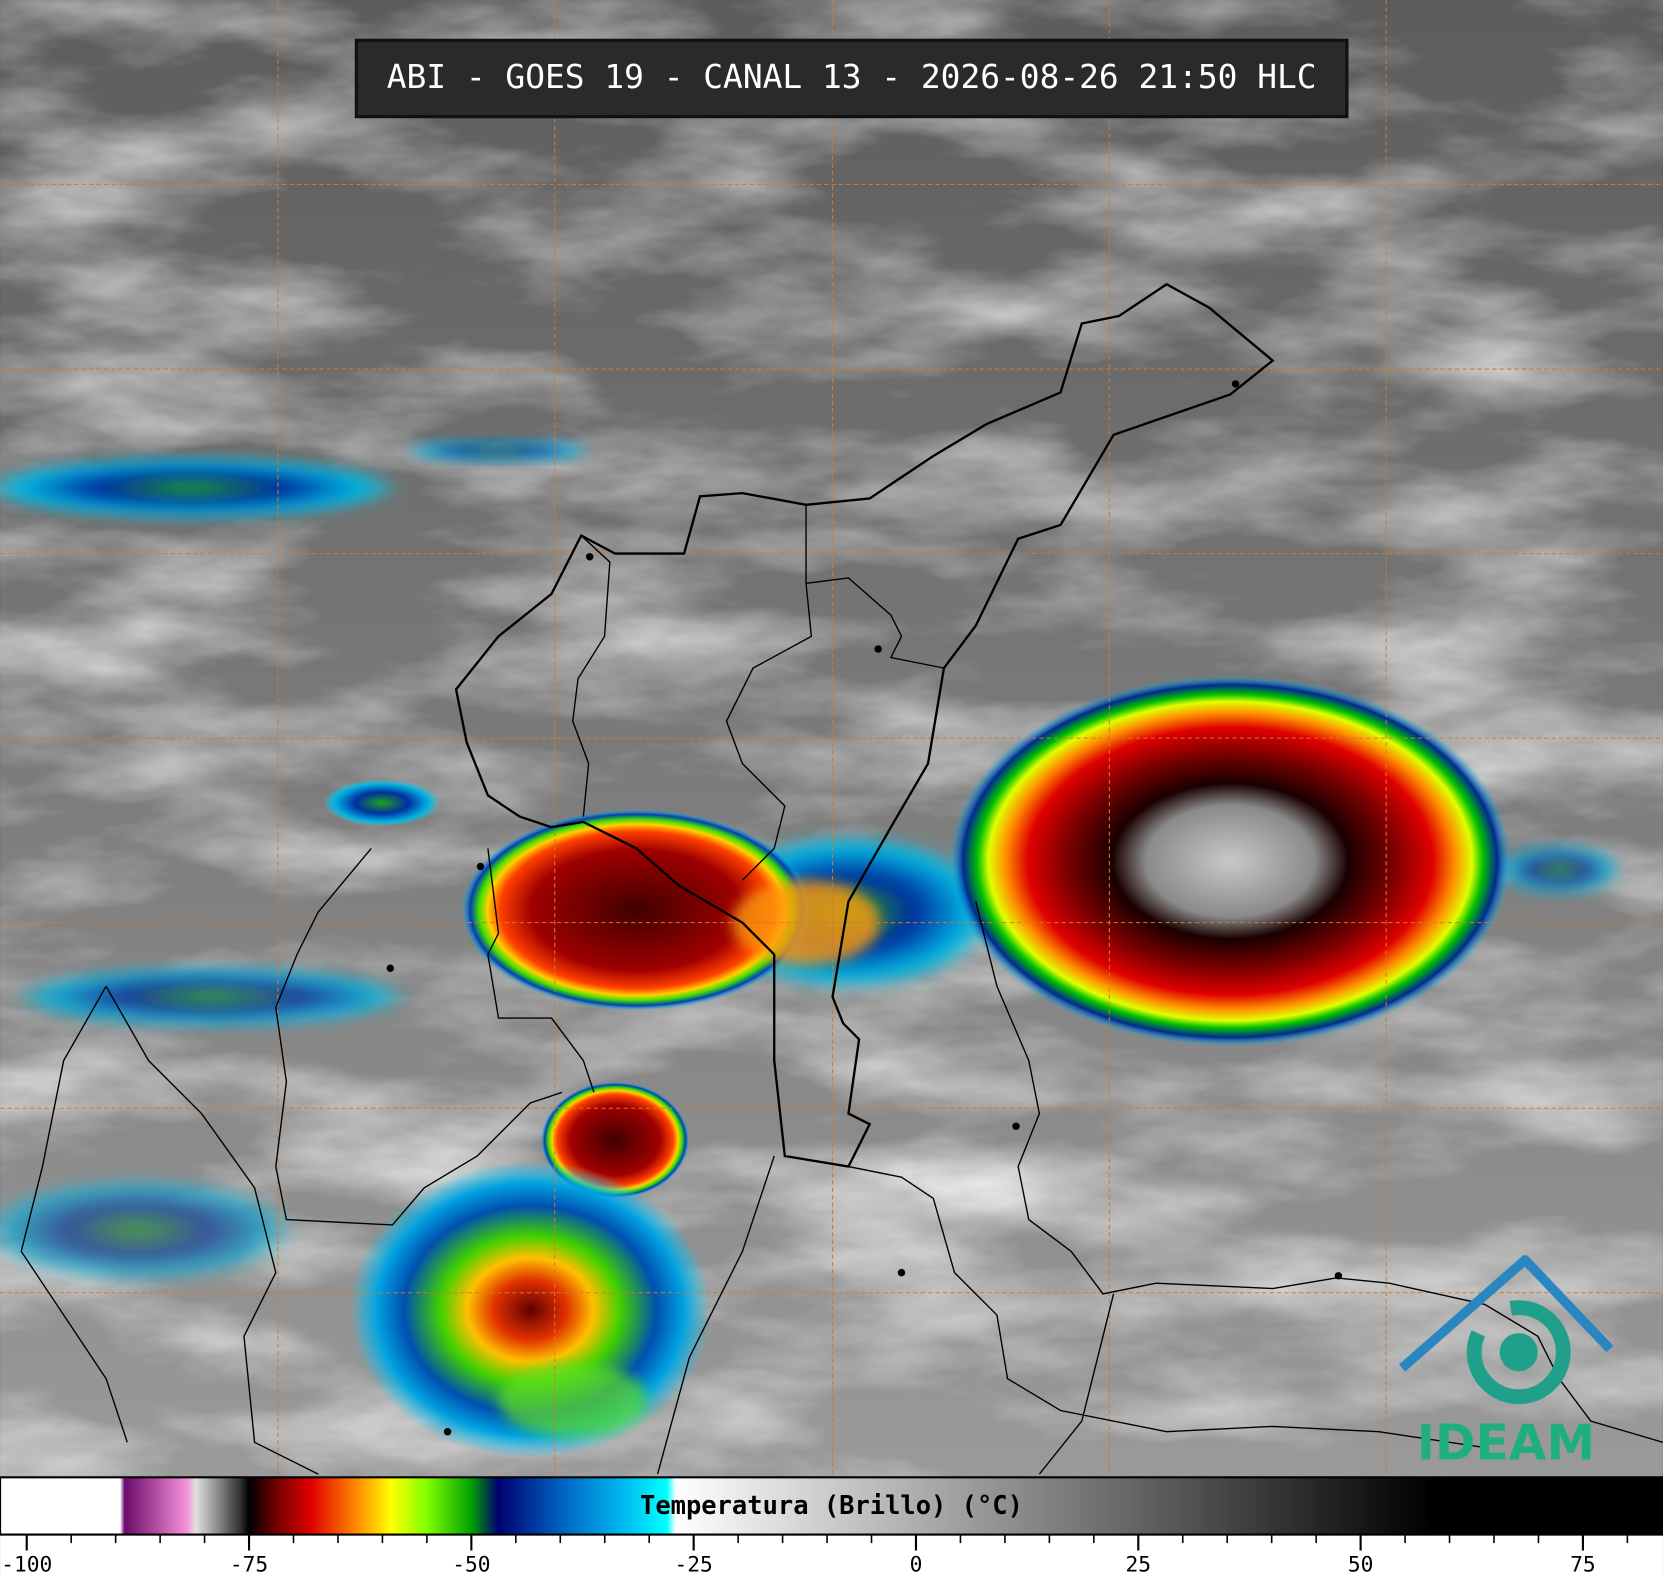  What do you see at coordinates (26, 1564) in the screenshot?
I see `tick-label: -100` at bounding box center [26, 1564].